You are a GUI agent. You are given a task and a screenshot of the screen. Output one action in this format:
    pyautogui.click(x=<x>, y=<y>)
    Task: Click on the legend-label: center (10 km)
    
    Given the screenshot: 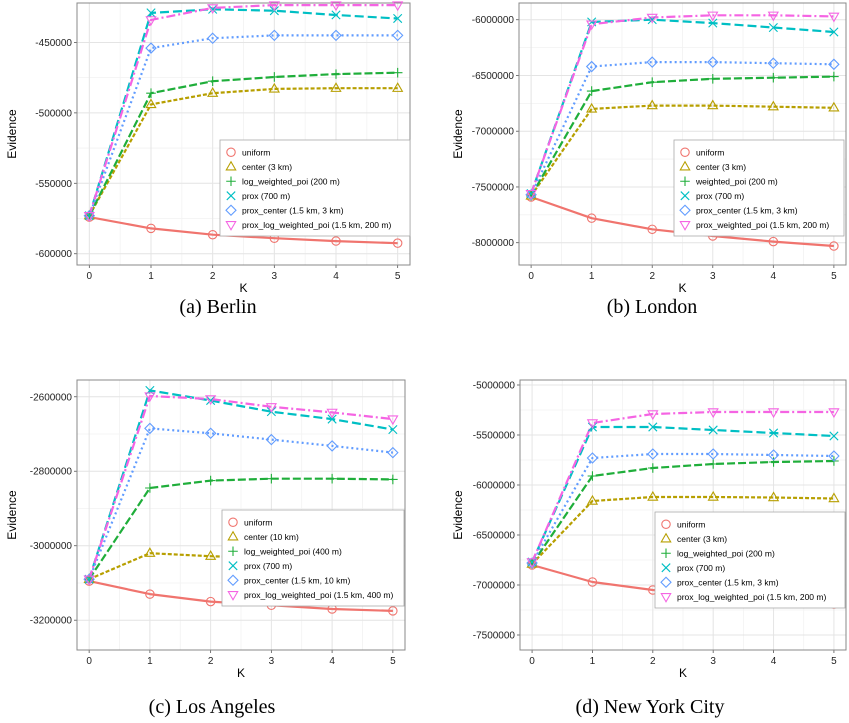 What is the action you would take?
    pyautogui.click(x=271, y=537)
    